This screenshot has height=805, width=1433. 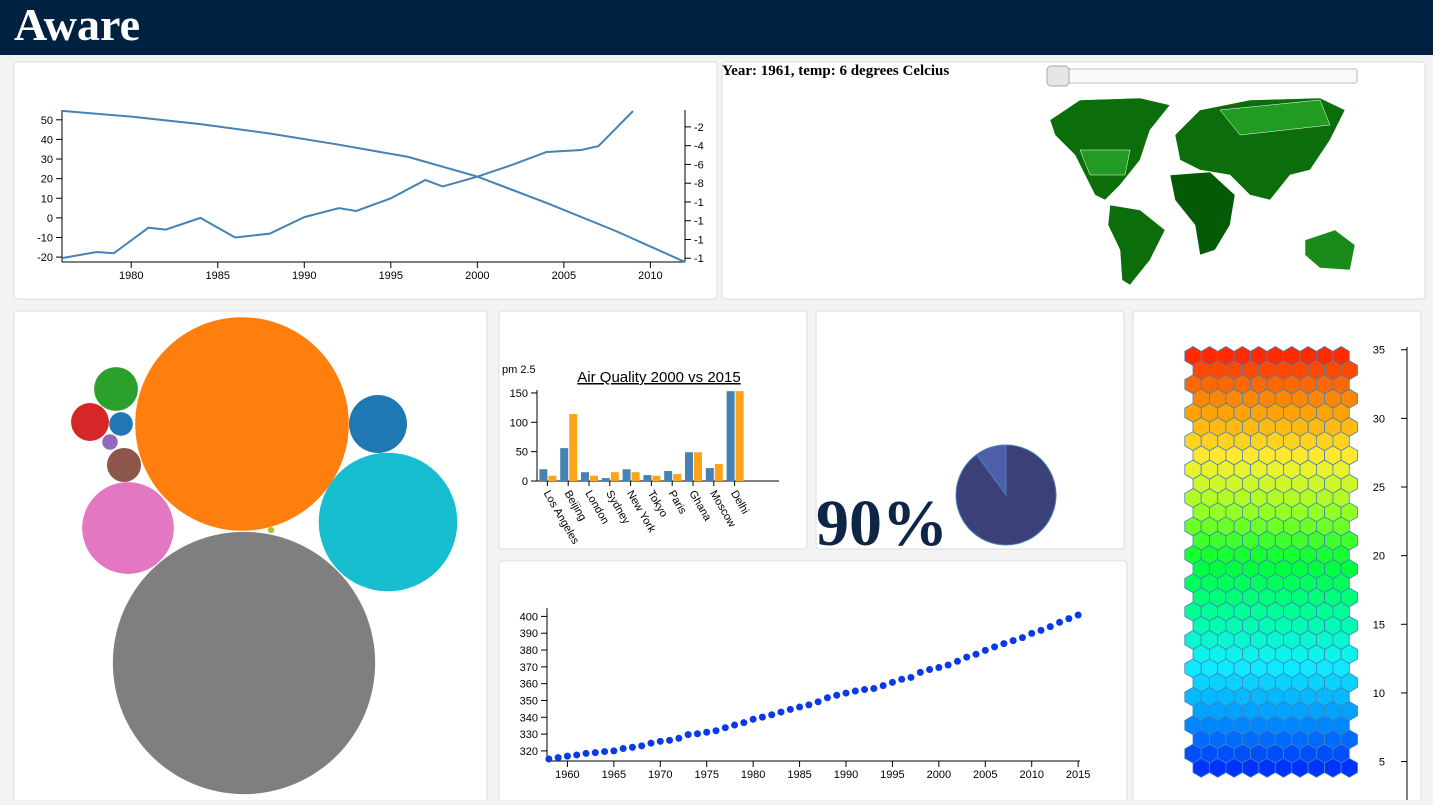 What do you see at coordinates (77, 25) in the screenshot?
I see `header-title: Aware` at bounding box center [77, 25].